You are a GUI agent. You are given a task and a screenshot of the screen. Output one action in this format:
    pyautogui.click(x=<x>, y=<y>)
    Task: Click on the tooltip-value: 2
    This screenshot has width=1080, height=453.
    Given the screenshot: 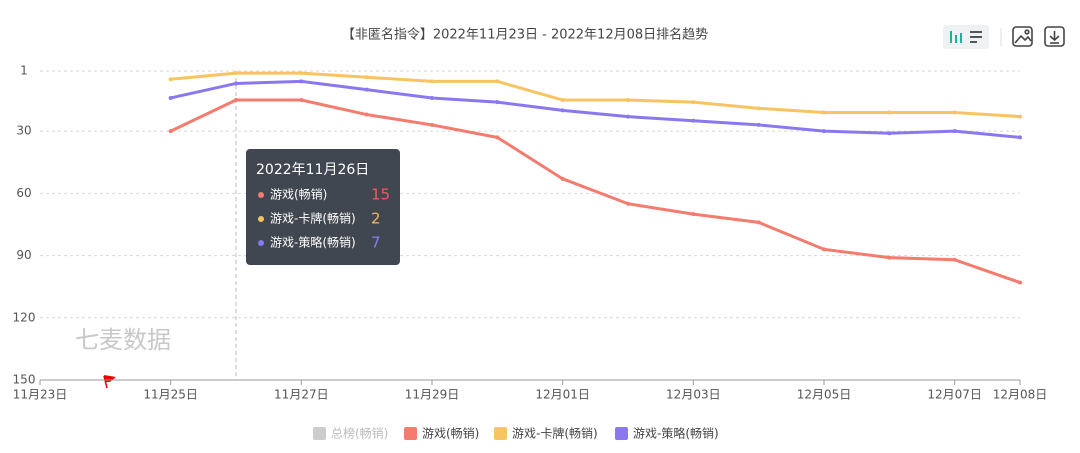 What is the action you would take?
    pyautogui.click(x=376, y=219)
    